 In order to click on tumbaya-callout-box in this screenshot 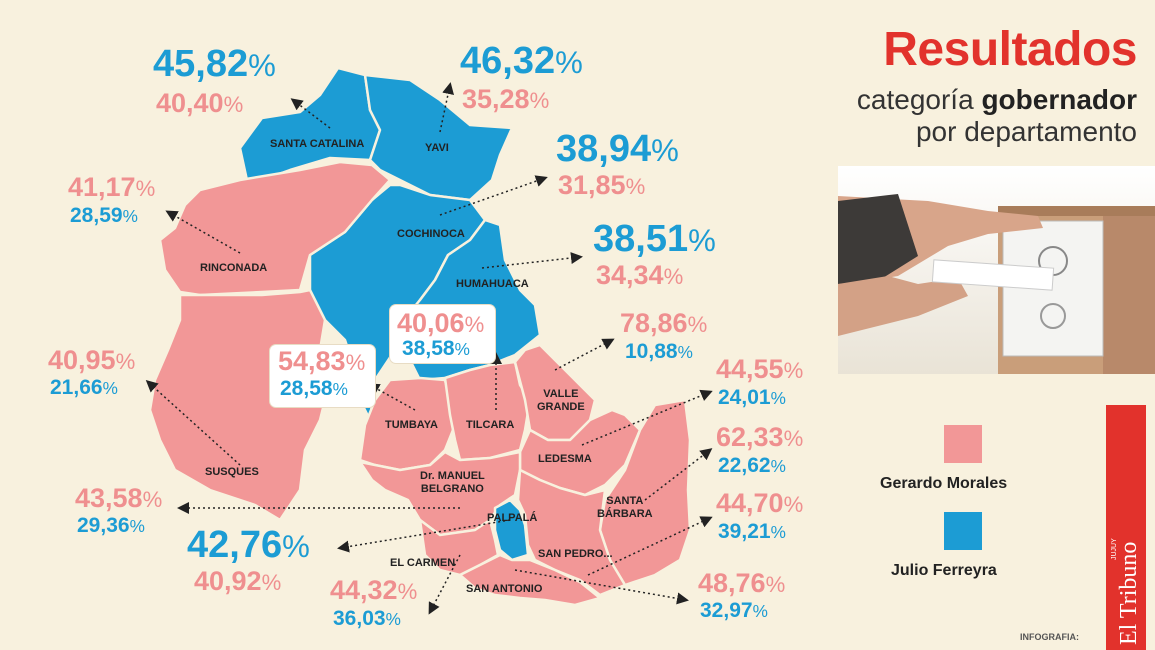, I will do `click(322, 376)`.